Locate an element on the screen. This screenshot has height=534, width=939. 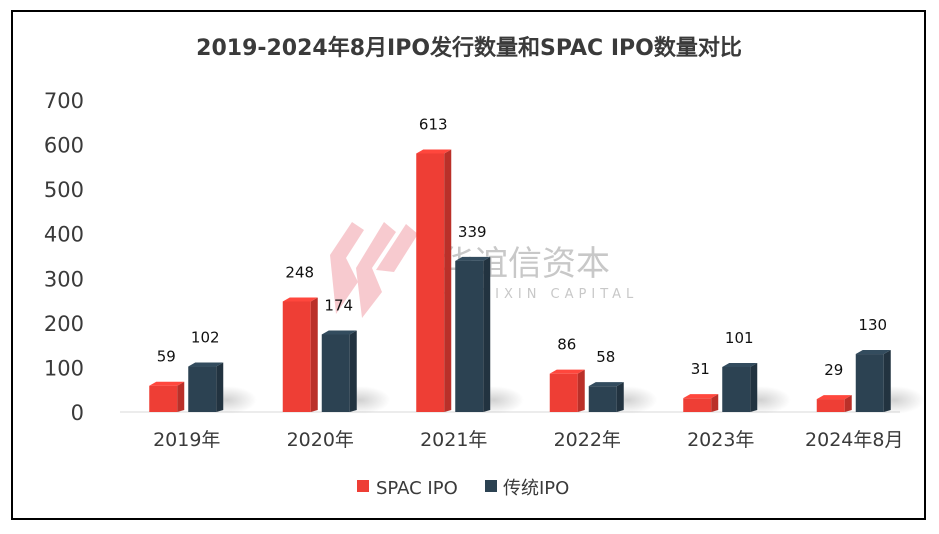
x-tick-label: 2022年 is located at coordinates (587, 440).